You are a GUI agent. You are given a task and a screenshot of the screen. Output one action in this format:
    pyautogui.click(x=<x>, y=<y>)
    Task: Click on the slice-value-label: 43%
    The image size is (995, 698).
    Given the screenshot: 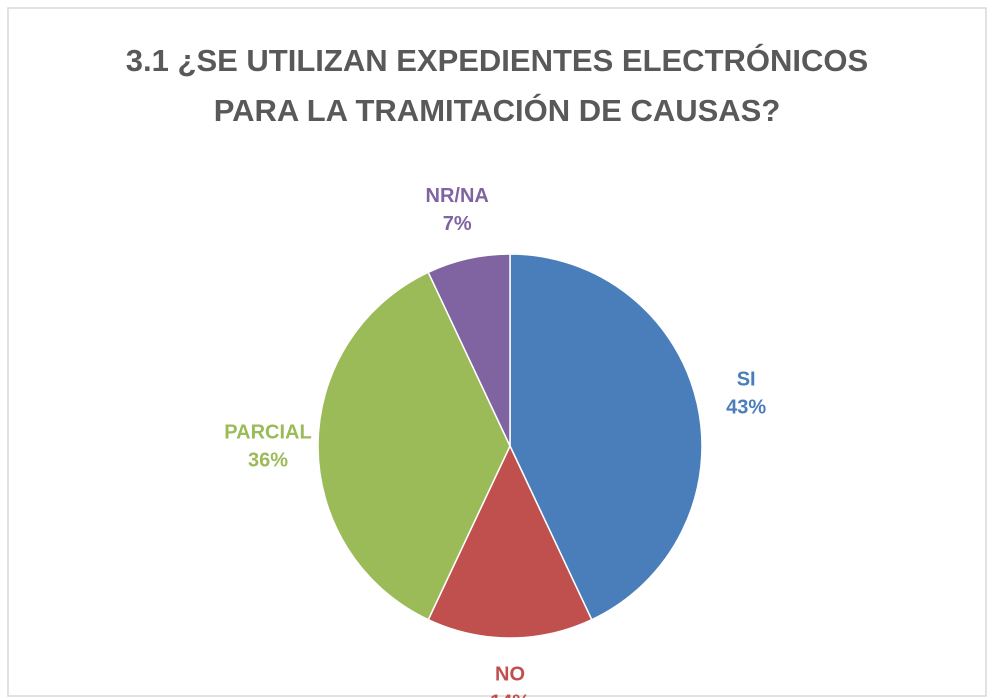 What is the action you would take?
    pyautogui.click(x=746, y=407)
    